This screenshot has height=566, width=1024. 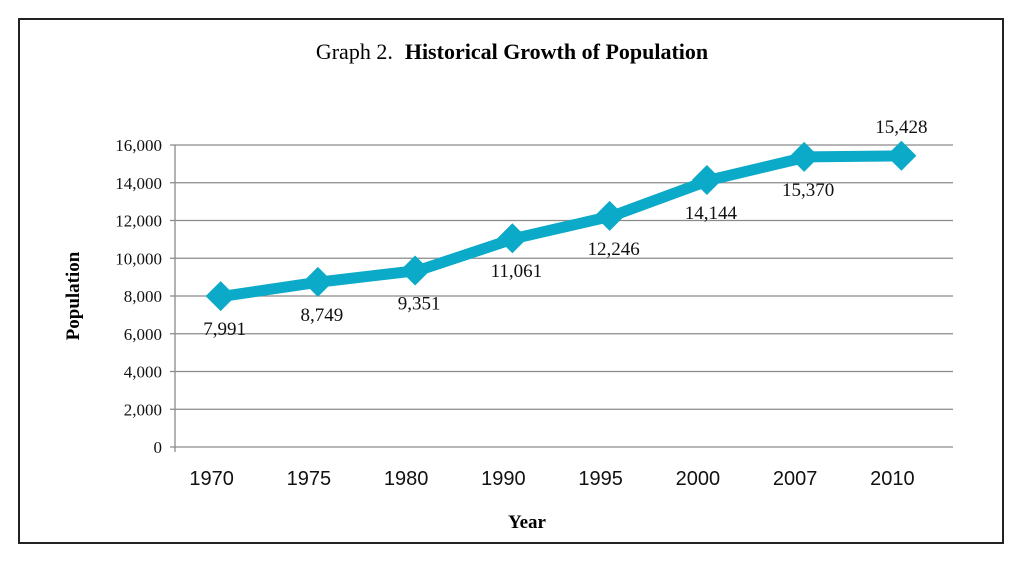 I want to click on y-tick-label: 8,000, so click(x=143, y=296).